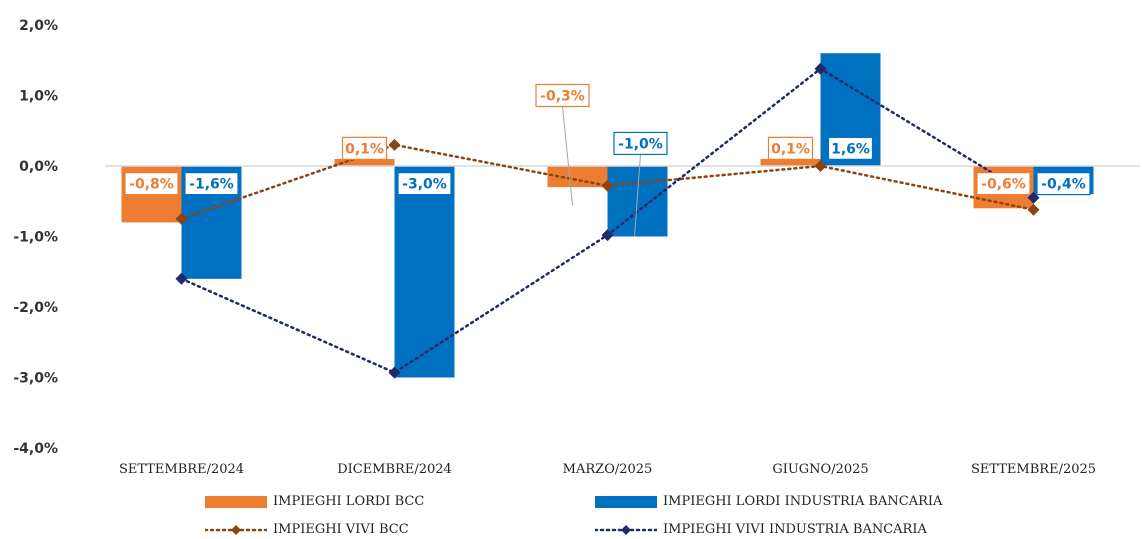 The width and height of the screenshot is (1142, 539). I want to click on x-category-label: SETTEMBRE/2024, so click(181, 469).